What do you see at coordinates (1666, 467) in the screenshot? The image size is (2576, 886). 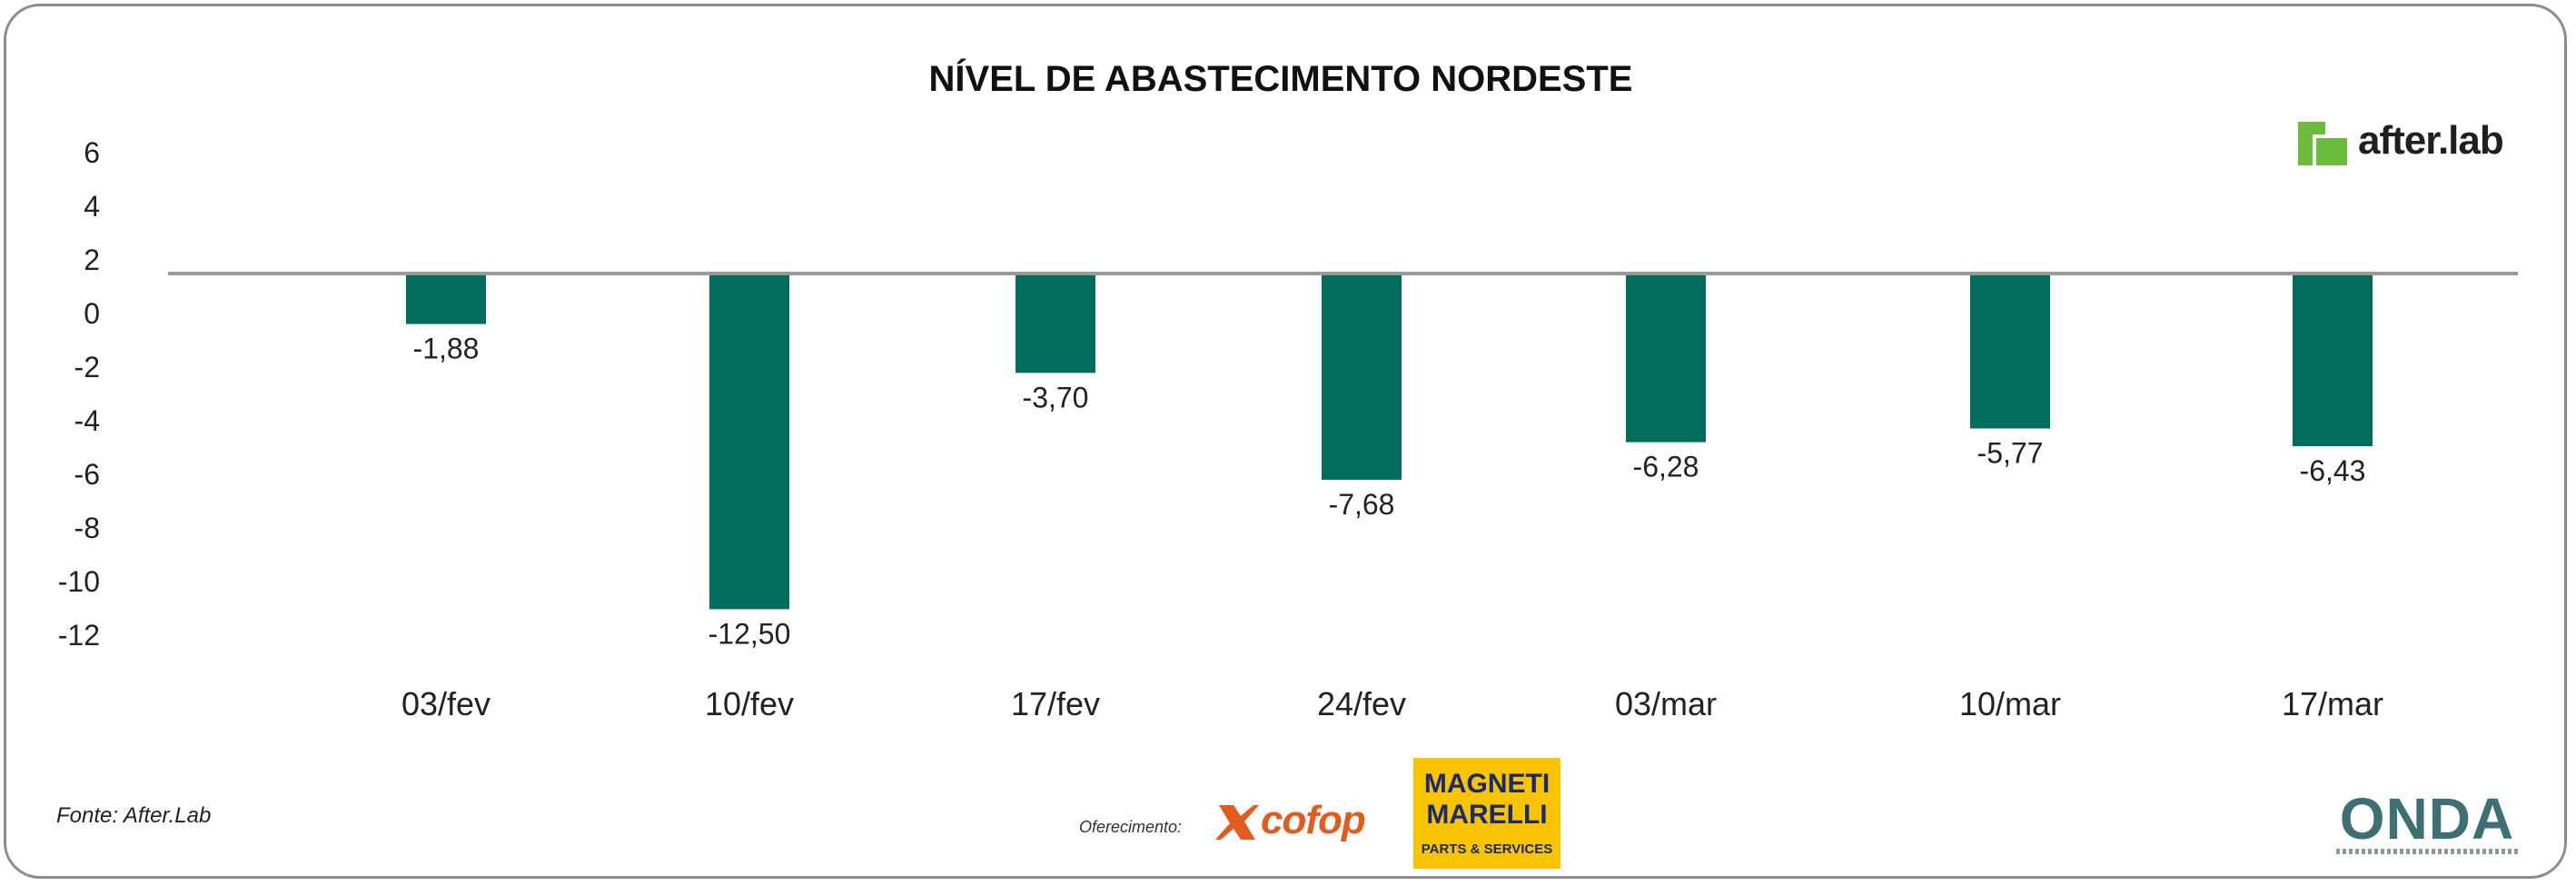 I see `data-label: -6,28` at bounding box center [1666, 467].